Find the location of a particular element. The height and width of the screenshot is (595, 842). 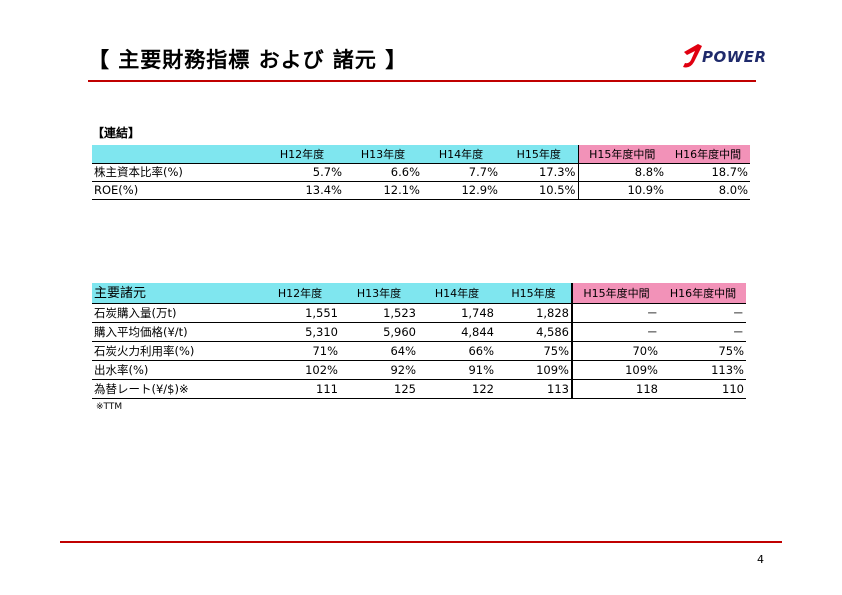

table-row: 購入平均価格(¥/t) 5,310 5,960 4,844 4,586 － － is located at coordinates (419, 332).